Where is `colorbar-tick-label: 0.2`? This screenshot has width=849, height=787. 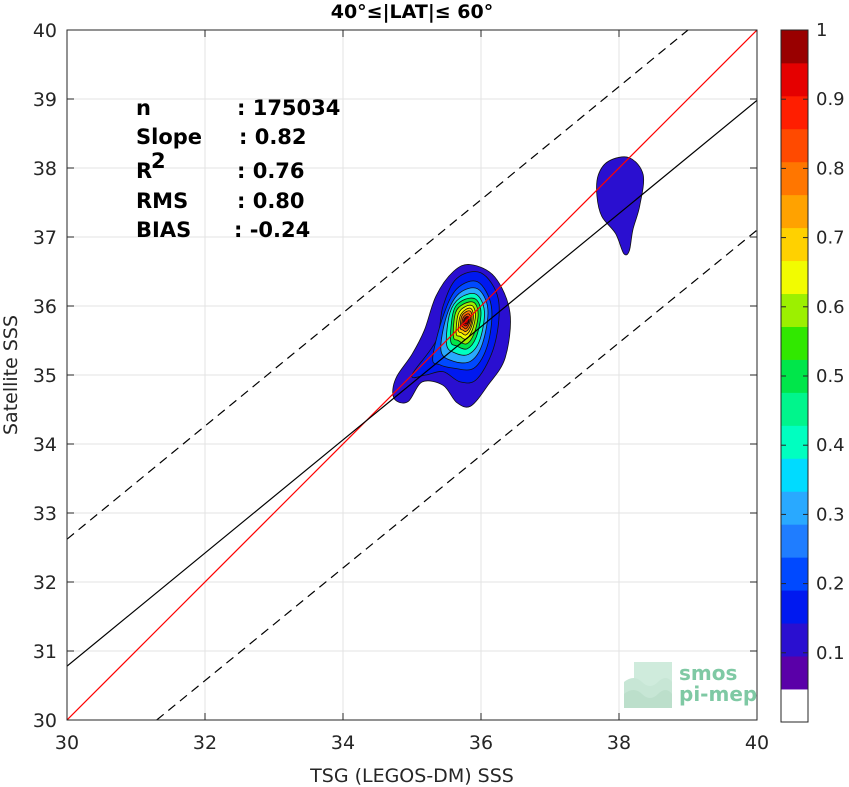 colorbar-tick-label: 0.2 is located at coordinates (830, 584).